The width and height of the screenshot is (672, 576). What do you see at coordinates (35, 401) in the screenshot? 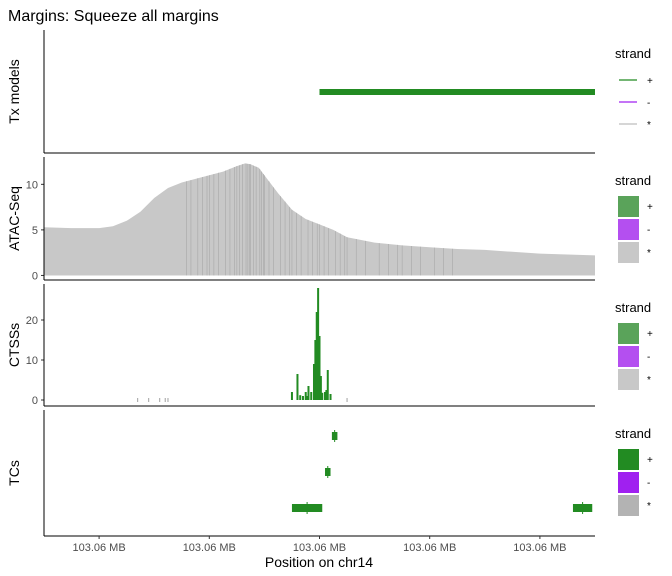
I see `ctsss-y-tick-label: 0` at bounding box center [35, 401].